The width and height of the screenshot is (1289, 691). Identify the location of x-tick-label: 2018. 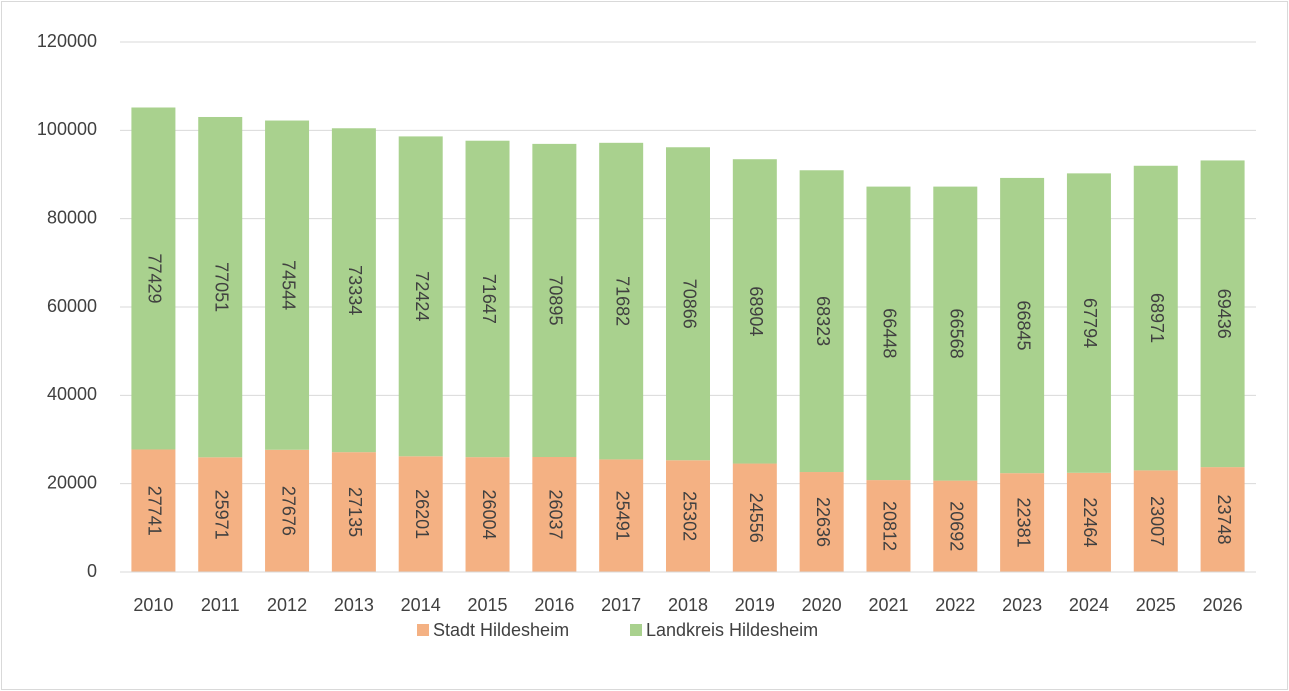
(688, 605).